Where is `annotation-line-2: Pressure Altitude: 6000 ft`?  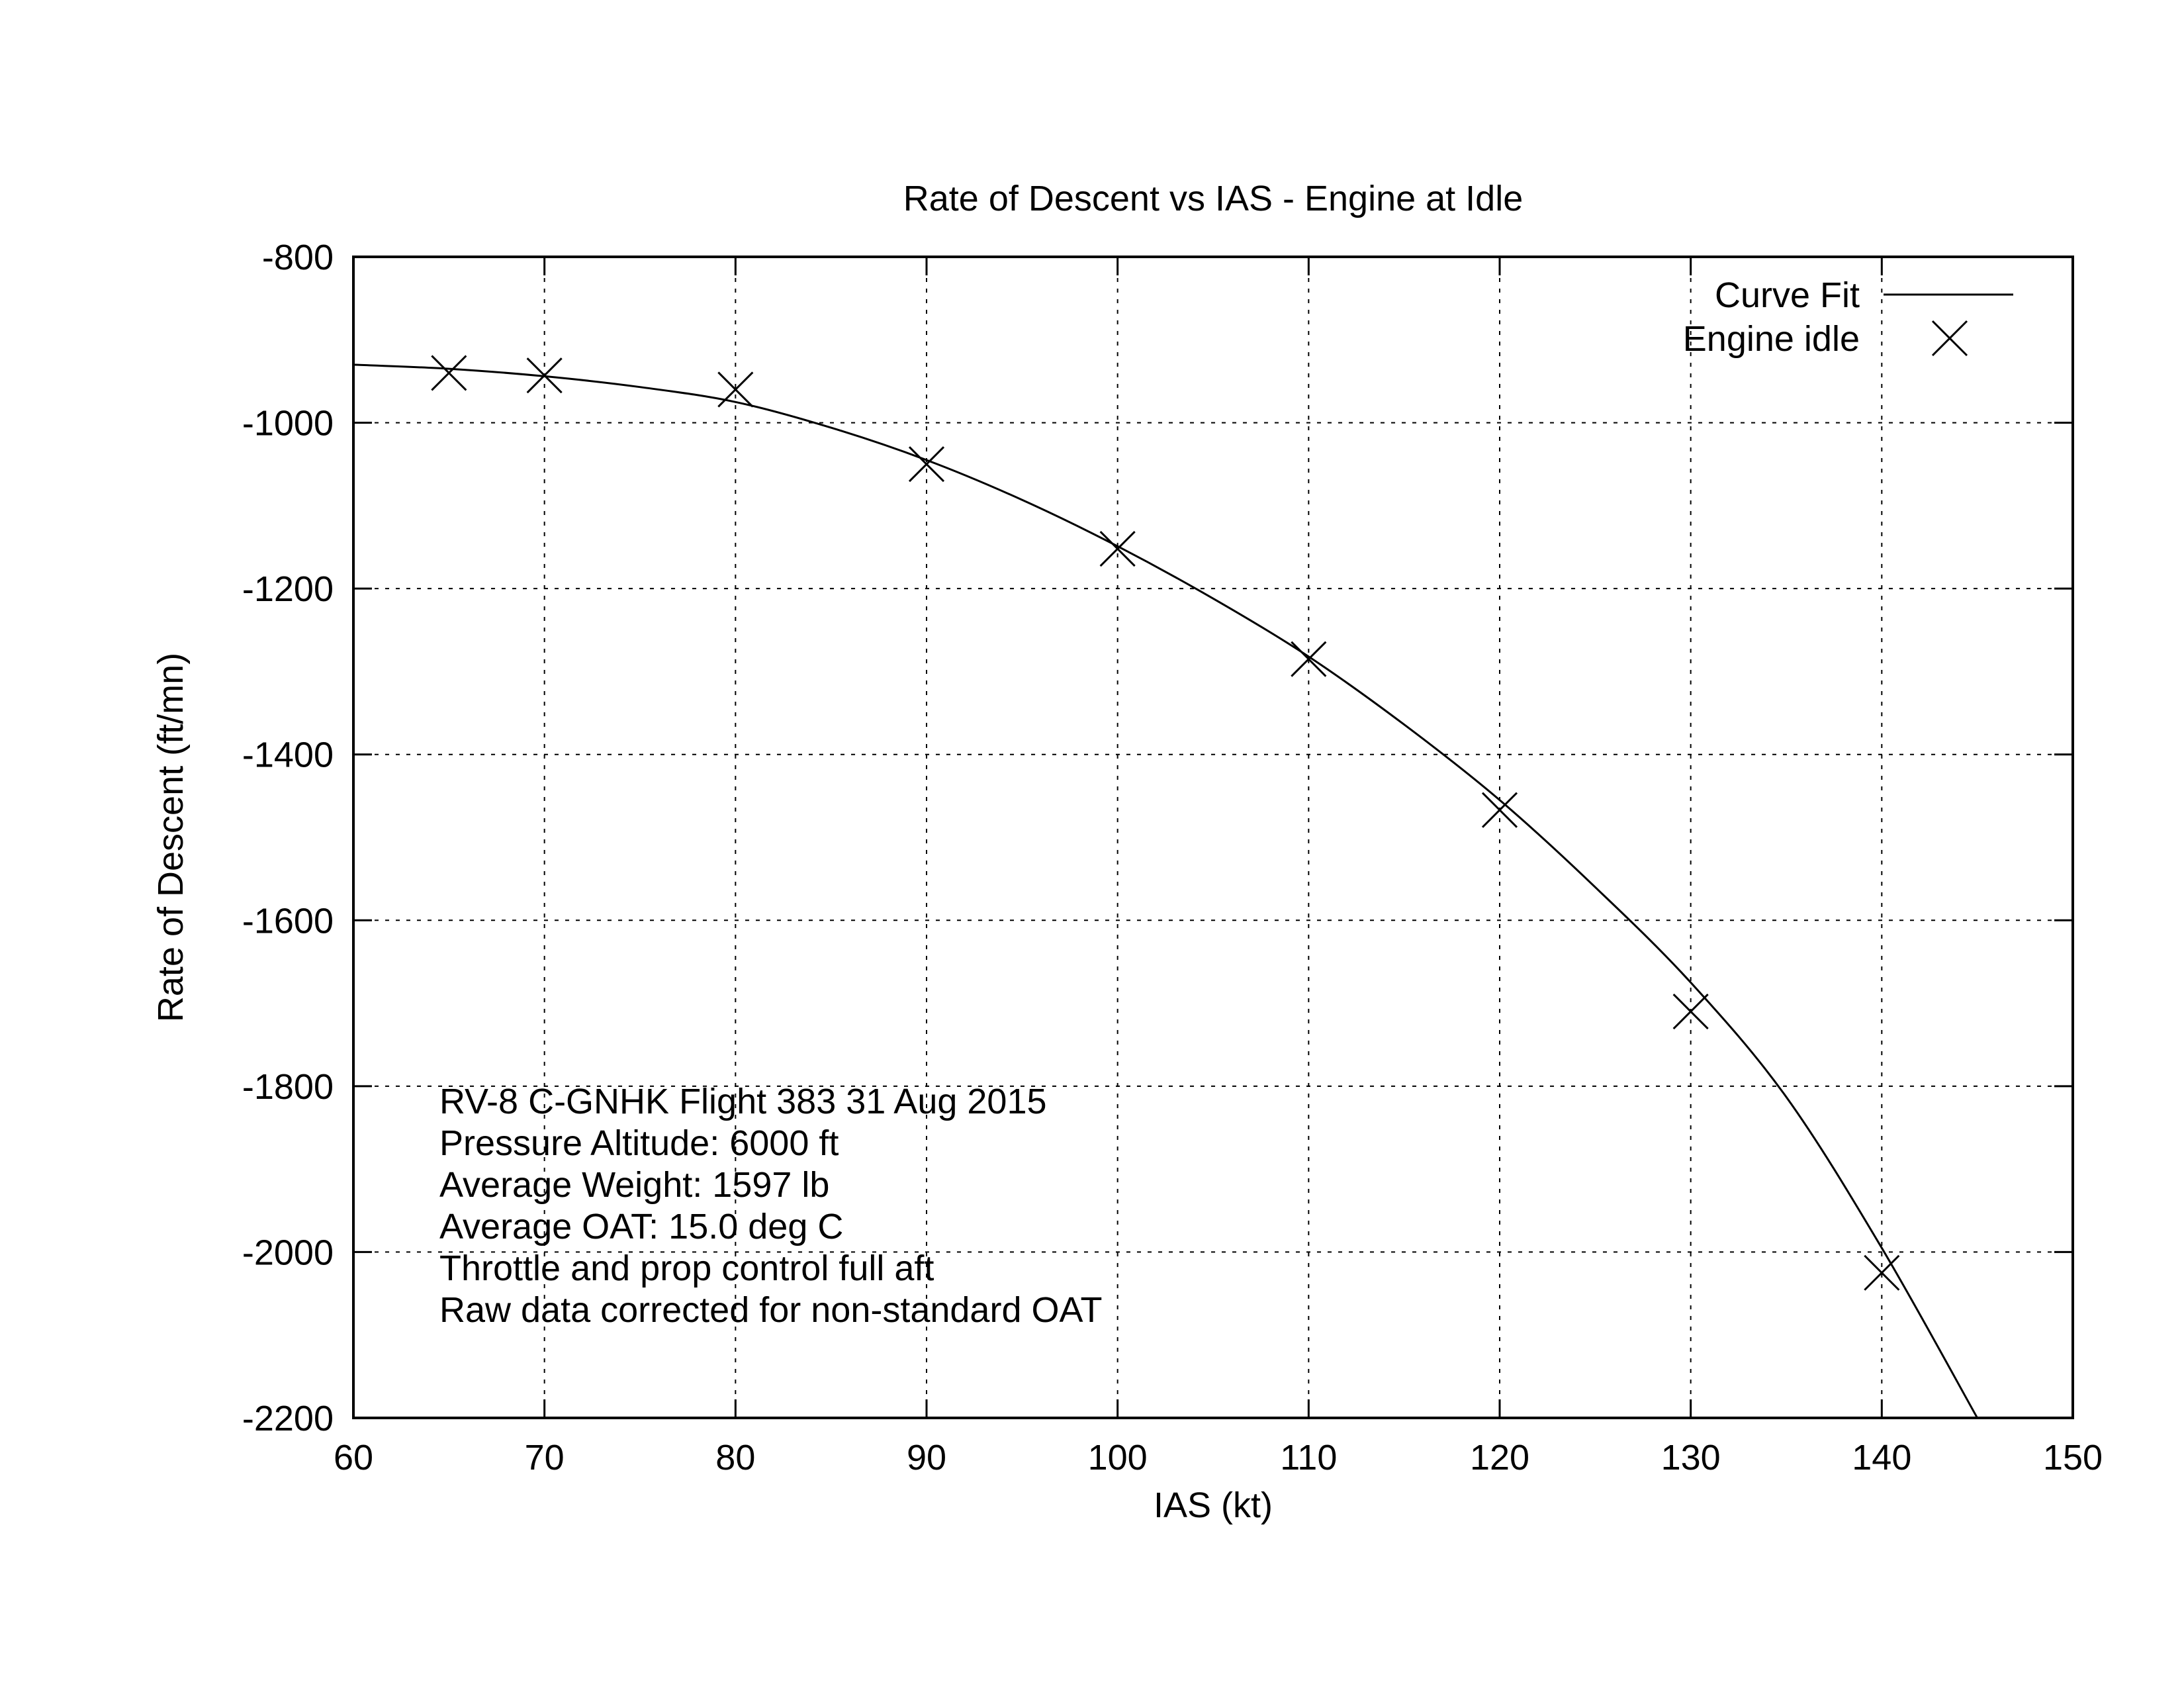 annotation-line-2: Pressure Altitude: 6000 ft is located at coordinates (639, 1143).